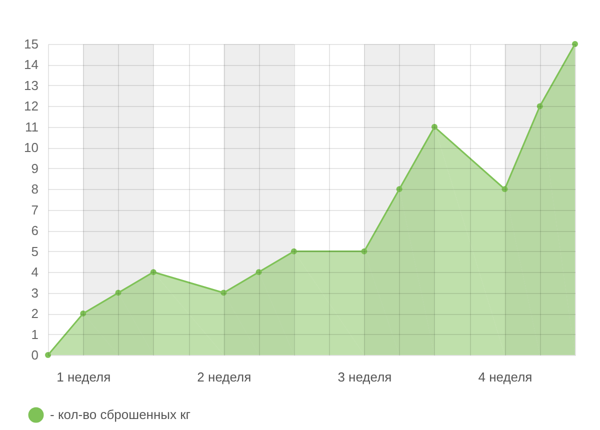 The height and width of the screenshot is (430, 600). What do you see at coordinates (34, 168) in the screenshot?
I see `y-tick-label: 9` at bounding box center [34, 168].